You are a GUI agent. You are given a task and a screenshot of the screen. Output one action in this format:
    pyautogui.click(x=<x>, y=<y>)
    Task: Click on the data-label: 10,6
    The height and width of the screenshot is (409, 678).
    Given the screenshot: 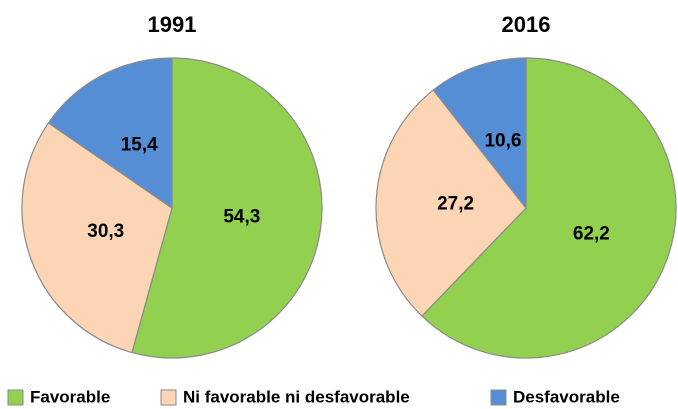 What is the action you would take?
    pyautogui.click(x=502, y=140)
    